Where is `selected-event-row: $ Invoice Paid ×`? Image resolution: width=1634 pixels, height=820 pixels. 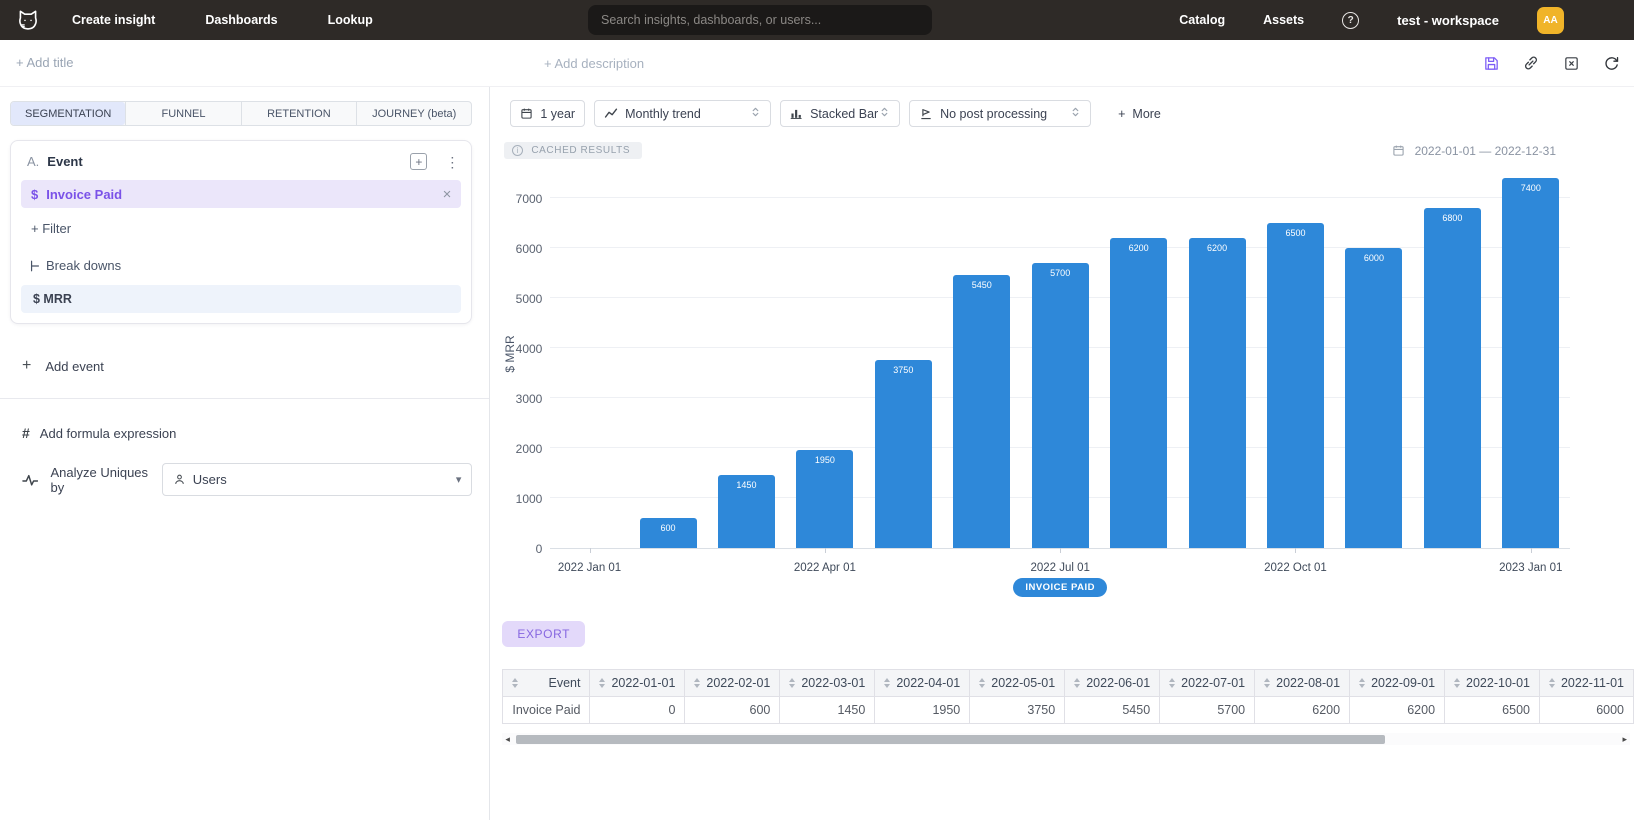
selected-event-row: $ Invoice Paid × is located at coordinates (241, 194).